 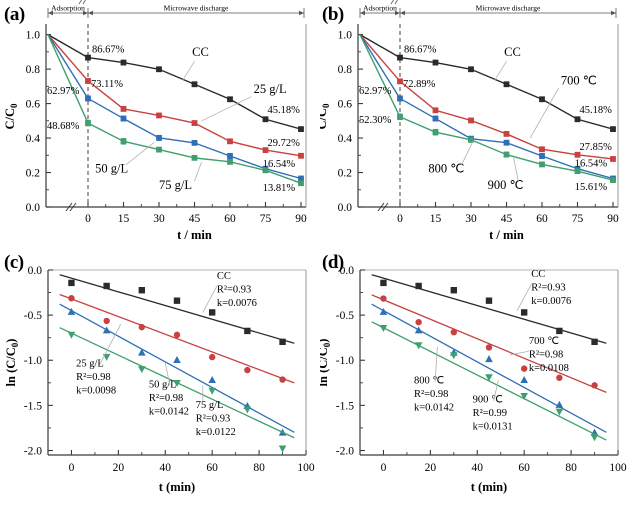 What do you see at coordinates (14, 262) in the screenshot?
I see `panel-c-label: (c)` at bounding box center [14, 262].